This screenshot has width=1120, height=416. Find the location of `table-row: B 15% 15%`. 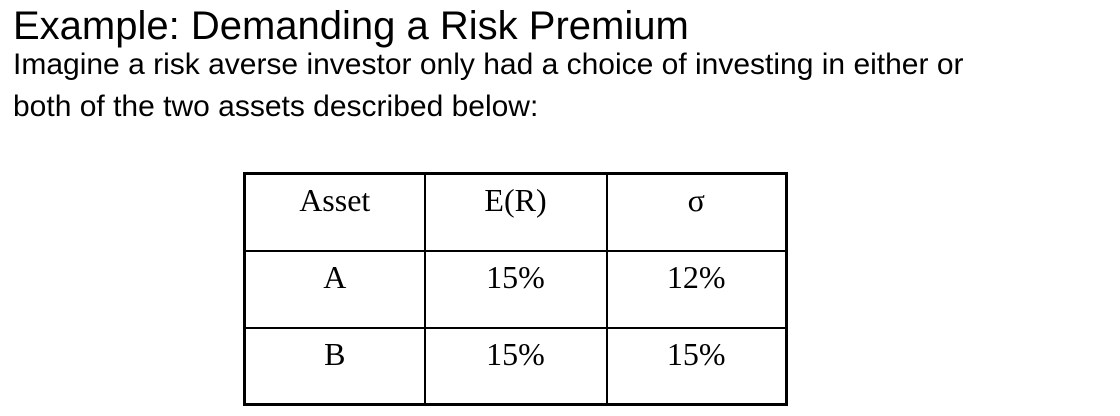

table-row: B 15% 15% is located at coordinates (515, 366).